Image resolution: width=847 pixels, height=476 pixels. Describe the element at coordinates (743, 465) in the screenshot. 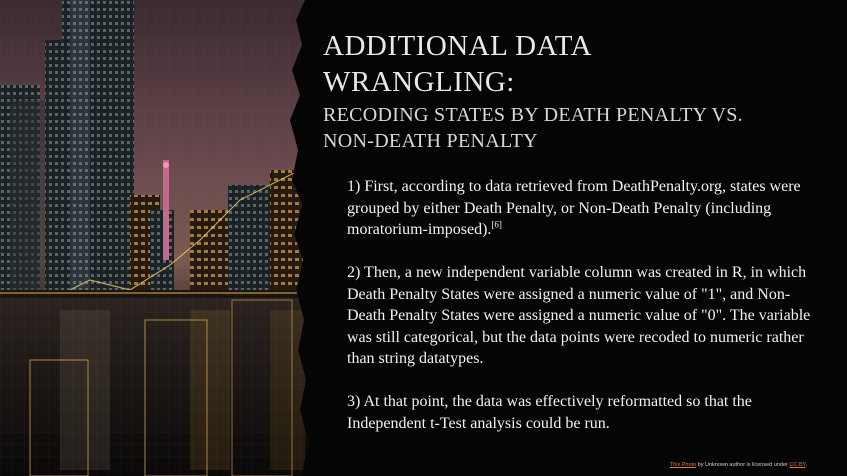

I see `attribution-text: by Unknown author is licensed under` at that location.